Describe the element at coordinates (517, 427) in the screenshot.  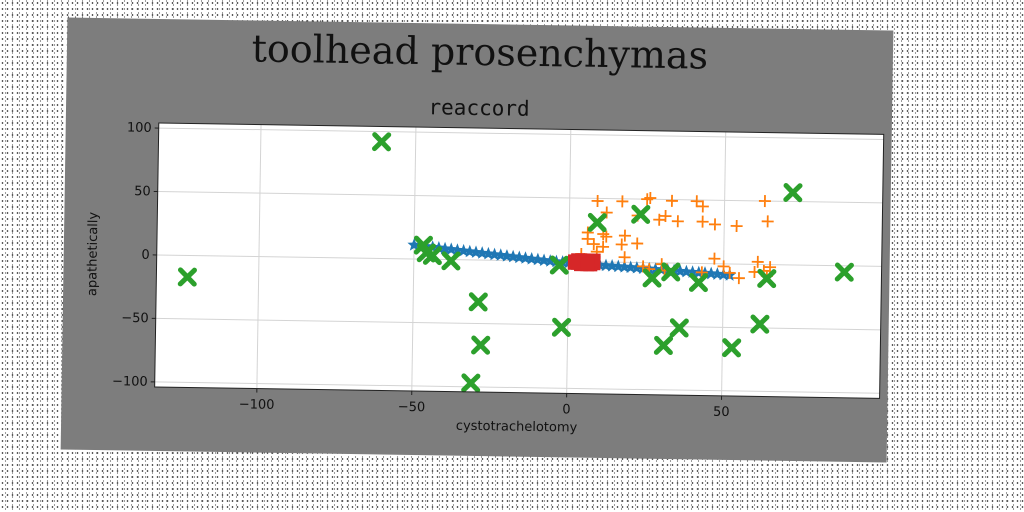
I see `x-axis-label: cystotrachelotomy` at that location.